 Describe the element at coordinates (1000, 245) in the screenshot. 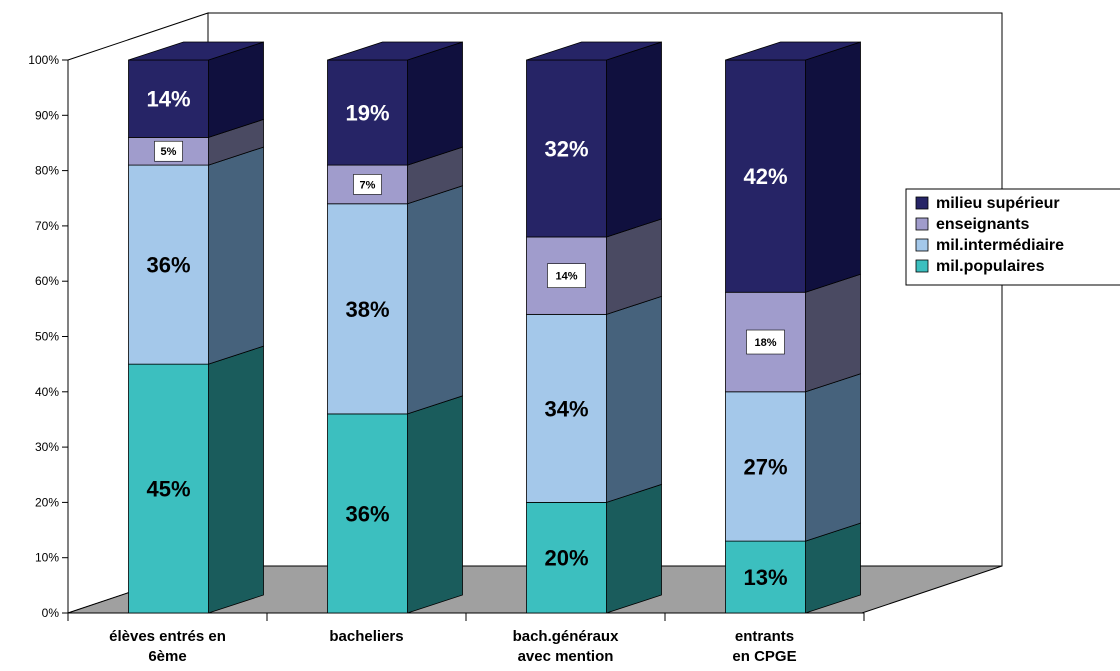

I see `legend-label: mil.intermédiaire` at that location.